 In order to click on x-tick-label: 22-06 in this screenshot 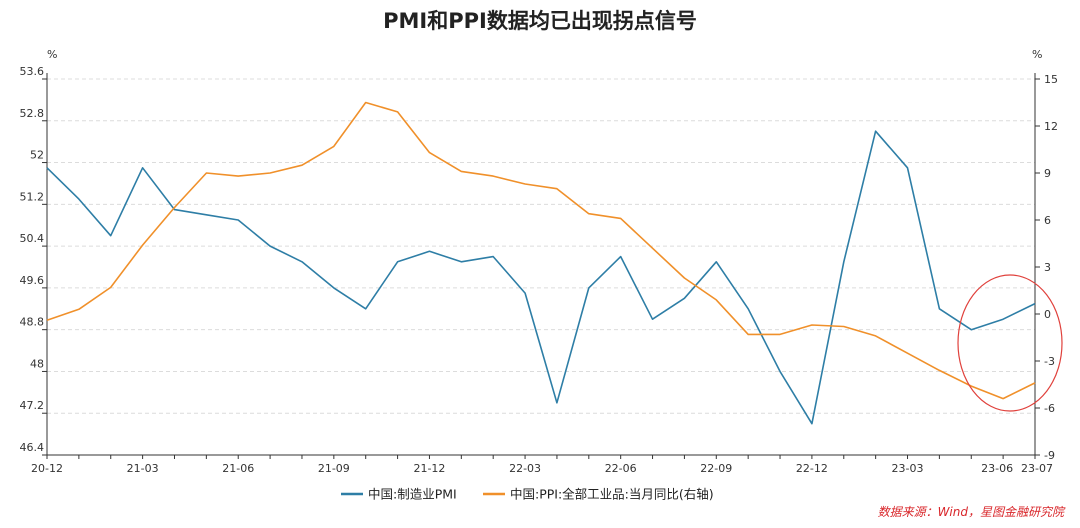, I will do `click(621, 468)`.